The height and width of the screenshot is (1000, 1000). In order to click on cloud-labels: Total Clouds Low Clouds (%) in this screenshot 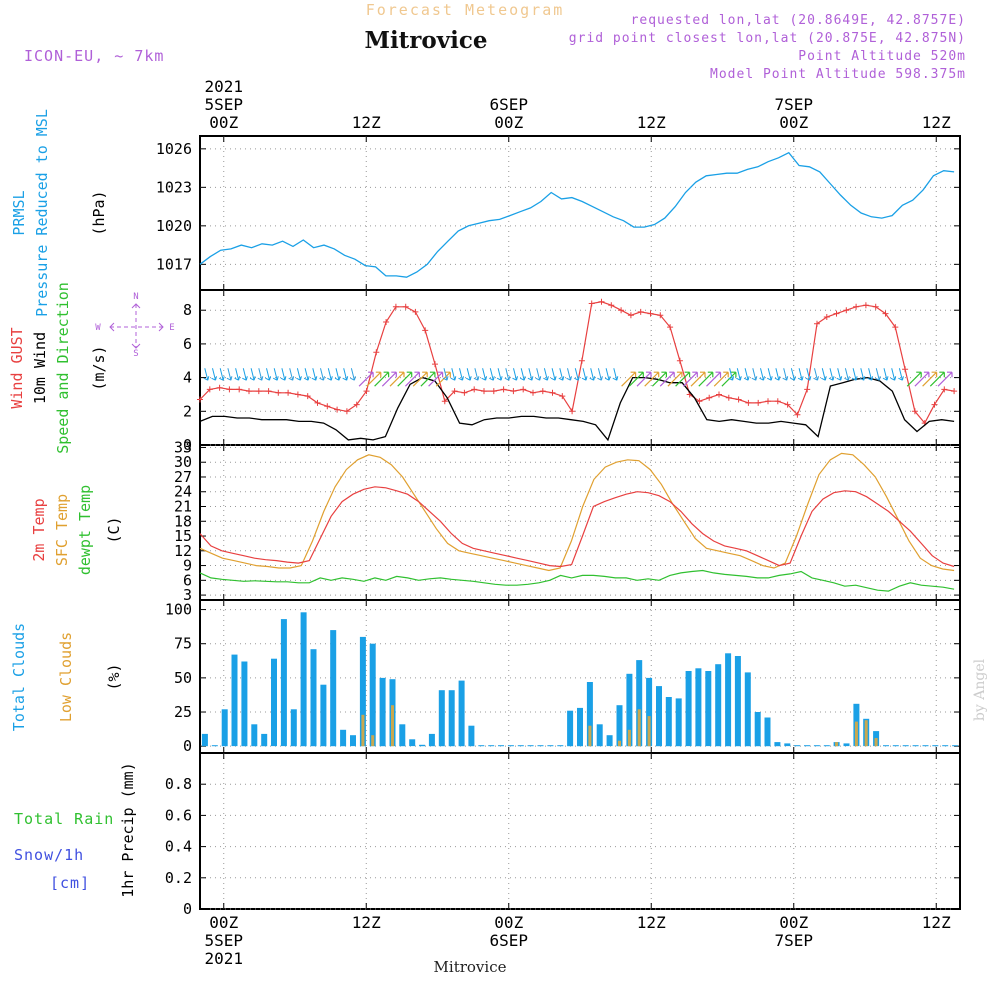, I will do `click(66, 677)`.